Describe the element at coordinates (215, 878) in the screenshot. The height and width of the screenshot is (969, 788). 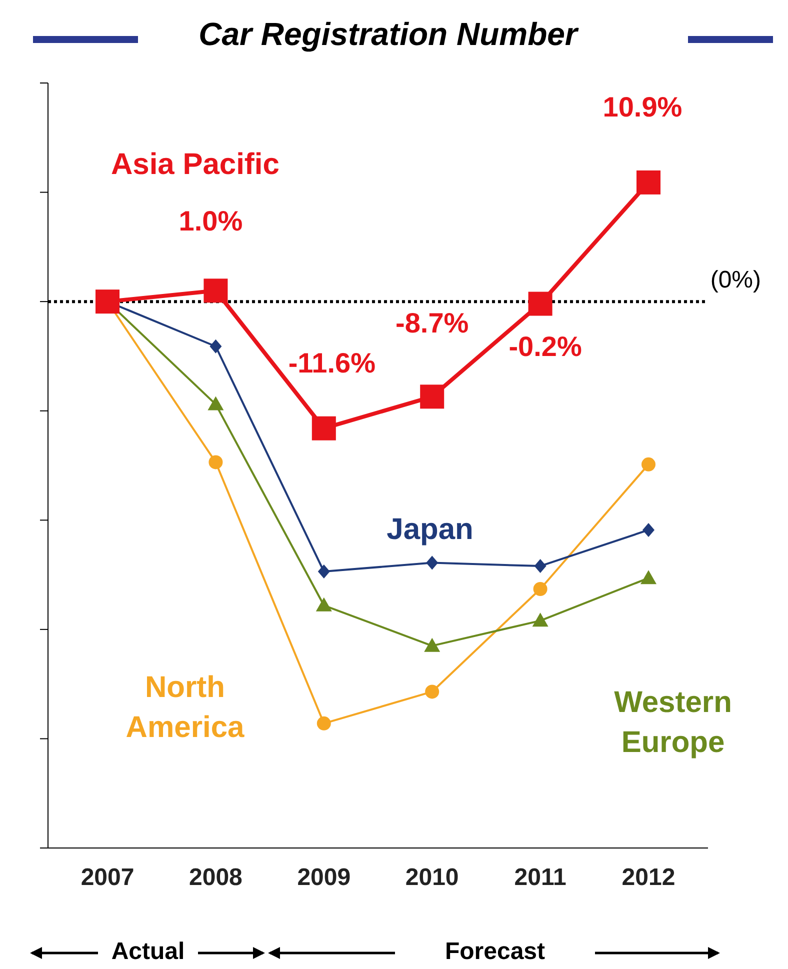
I see `x-tick-label: 2008` at that location.